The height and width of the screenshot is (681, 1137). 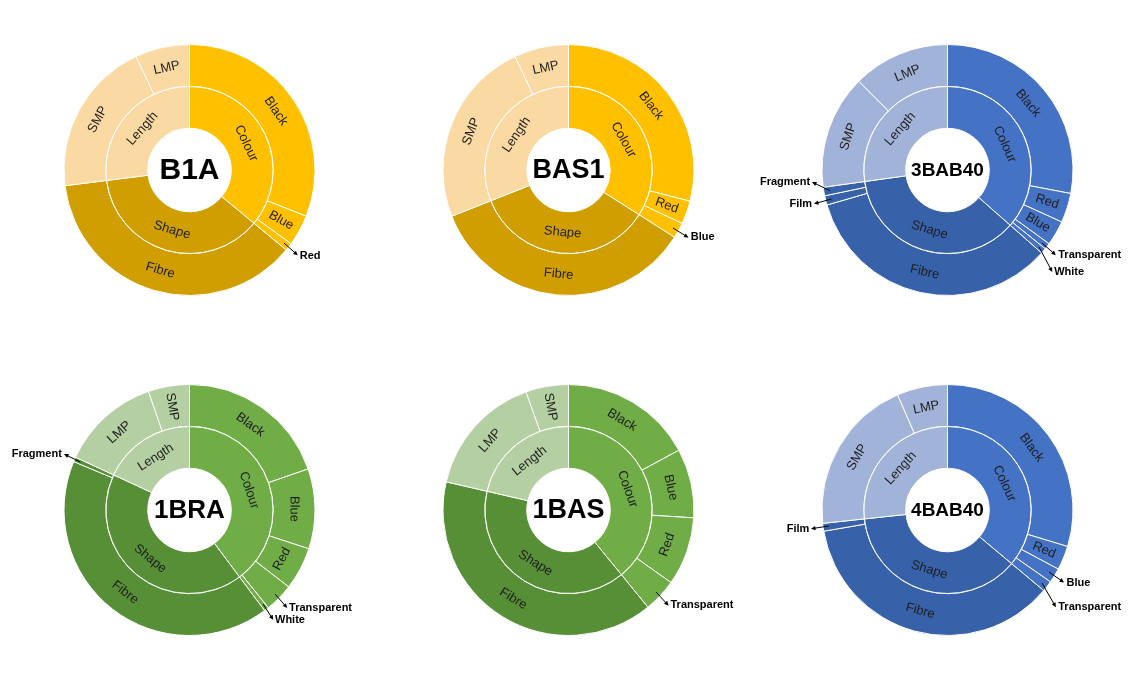 What do you see at coordinates (189, 169) in the screenshot?
I see `text: B1A` at bounding box center [189, 169].